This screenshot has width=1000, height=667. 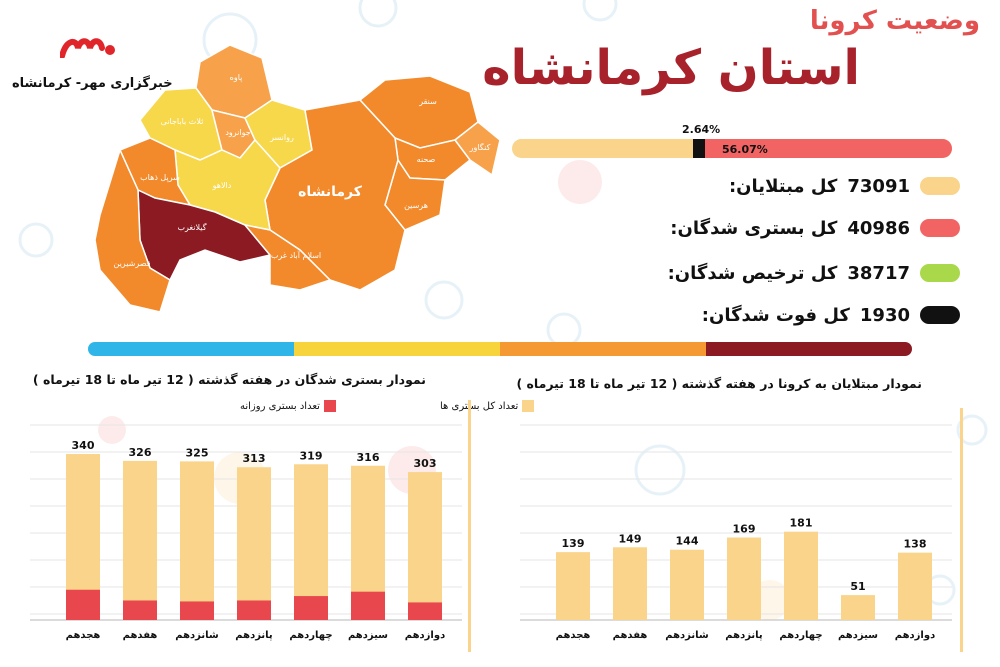 What do you see at coordinates (182, 121) in the screenshot?
I see `map-label: ثلاث باباجانی` at bounding box center [182, 121].